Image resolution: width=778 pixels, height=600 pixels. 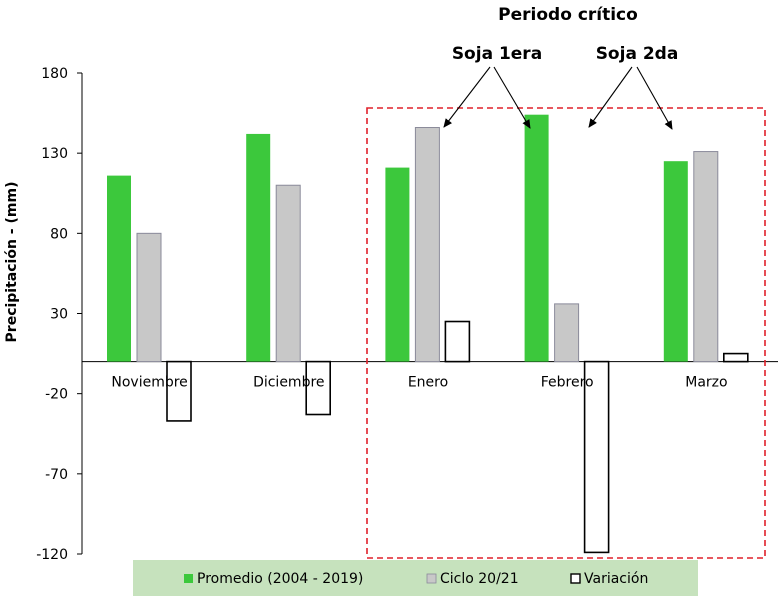 I want to click on category-label: Febrero, so click(x=567, y=383).